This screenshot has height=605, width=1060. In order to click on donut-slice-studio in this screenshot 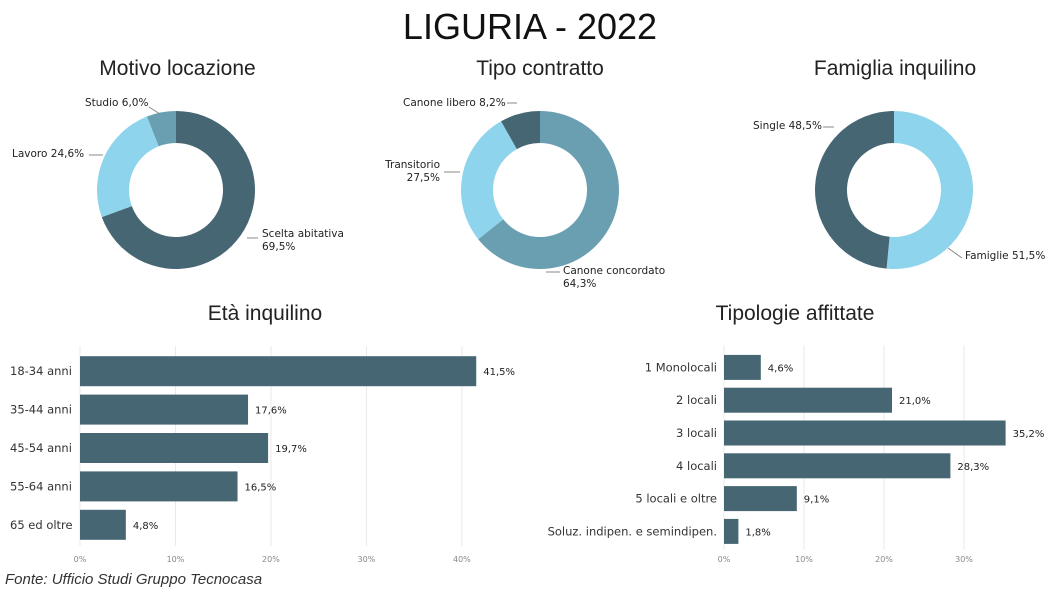, I will do `click(161, 129)`.